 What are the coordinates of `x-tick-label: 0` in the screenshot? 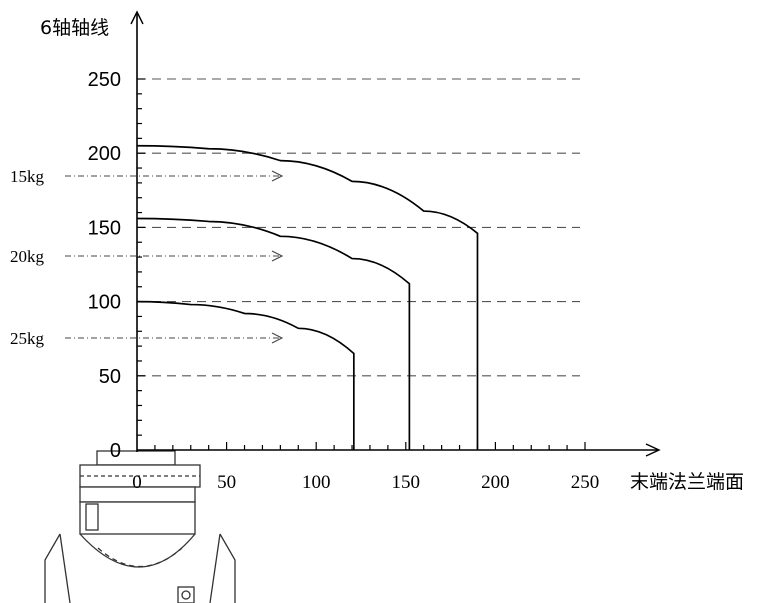 It's located at (137, 482).